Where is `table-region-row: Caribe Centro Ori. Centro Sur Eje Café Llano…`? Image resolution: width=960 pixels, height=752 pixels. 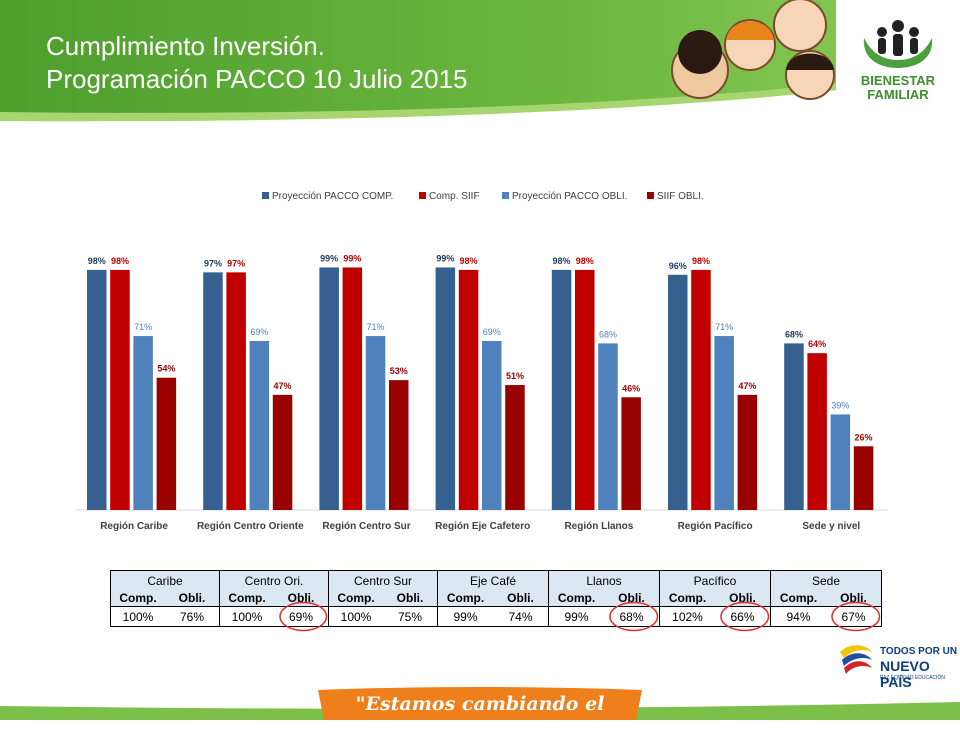 table-region-row: Caribe Centro Ori. Centro Sur Eje Café Llano… is located at coordinates (496, 580).